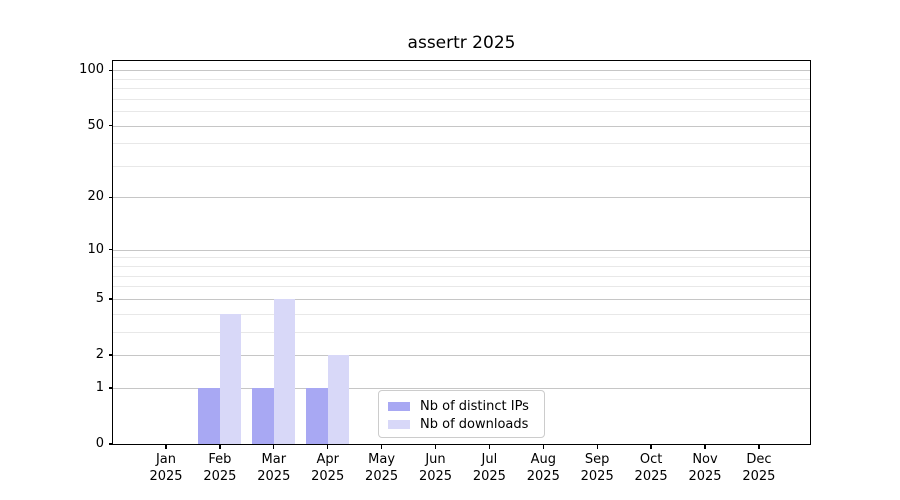 The width and height of the screenshot is (900, 500). Describe the element at coordinates (95, 197) in the screenshot. I see `y-tick-label-20: 20` at that location.